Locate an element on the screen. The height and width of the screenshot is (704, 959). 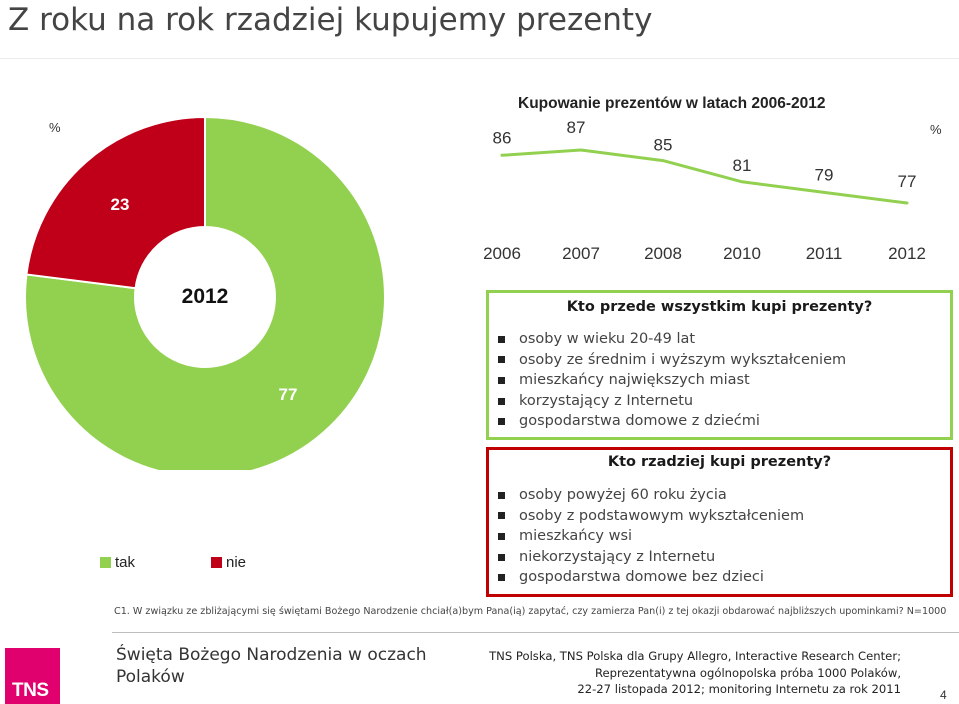
line-data-label: 81 is located at coordinates (742, 165).